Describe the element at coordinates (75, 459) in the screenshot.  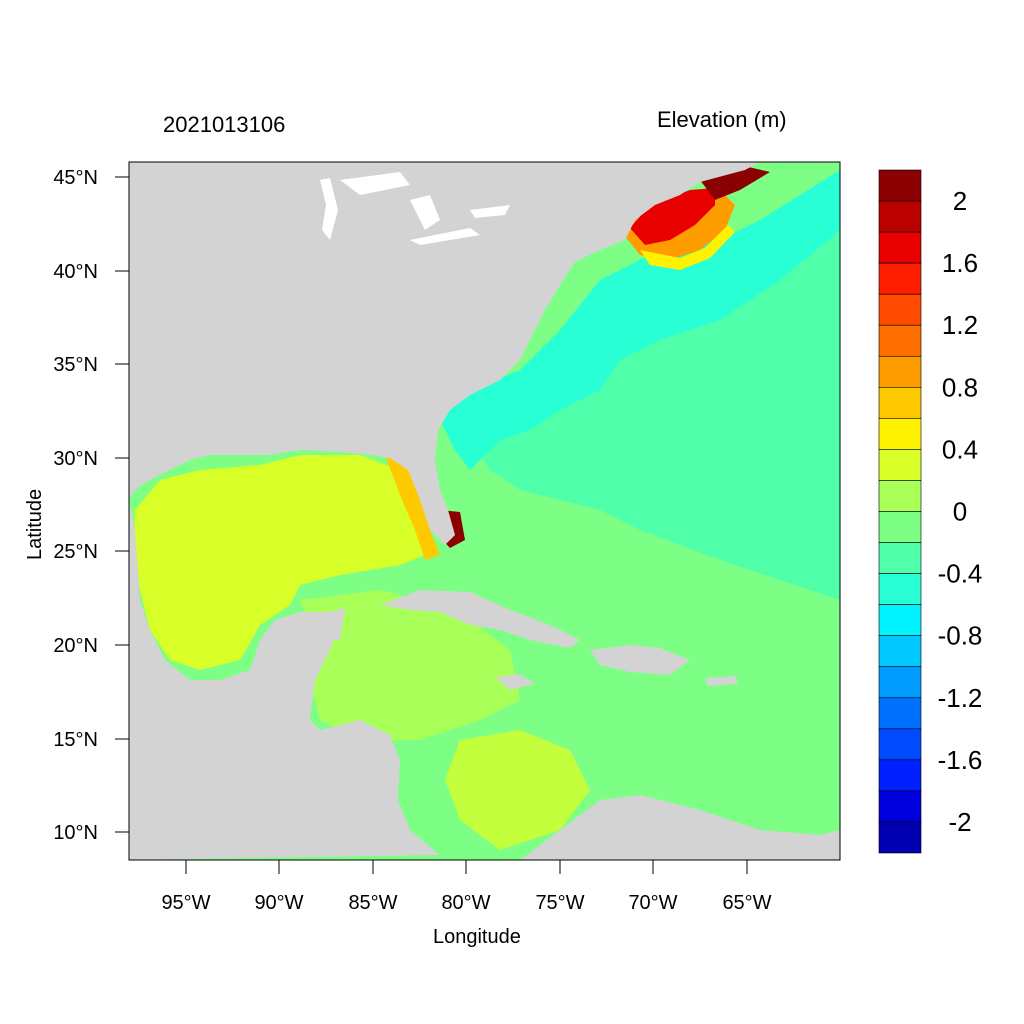
I see `y-tick-label: 30°N` at that location.